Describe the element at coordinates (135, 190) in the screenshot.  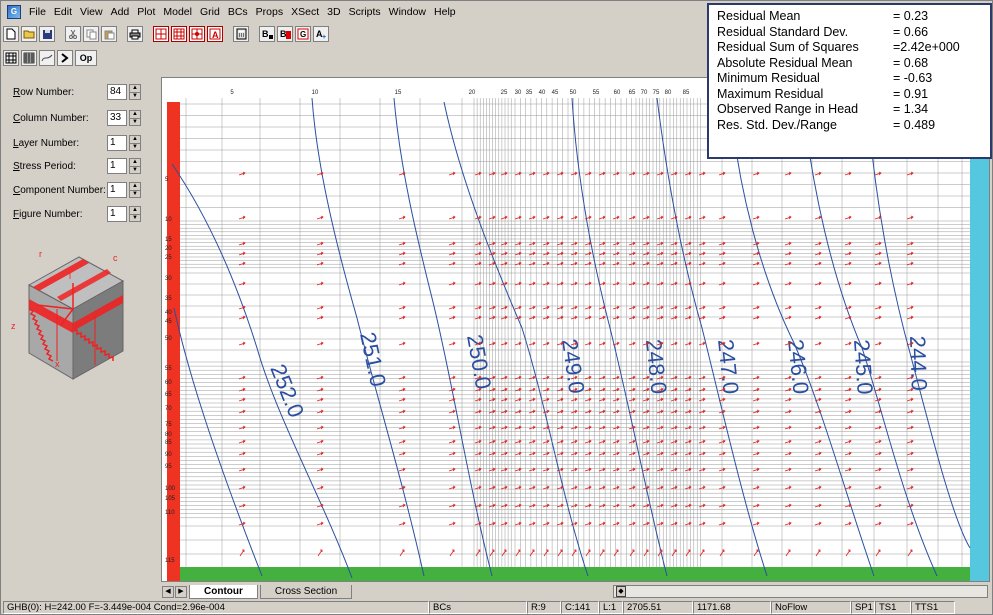
I see `component-number-spinner: ▲ ▼` at that location.